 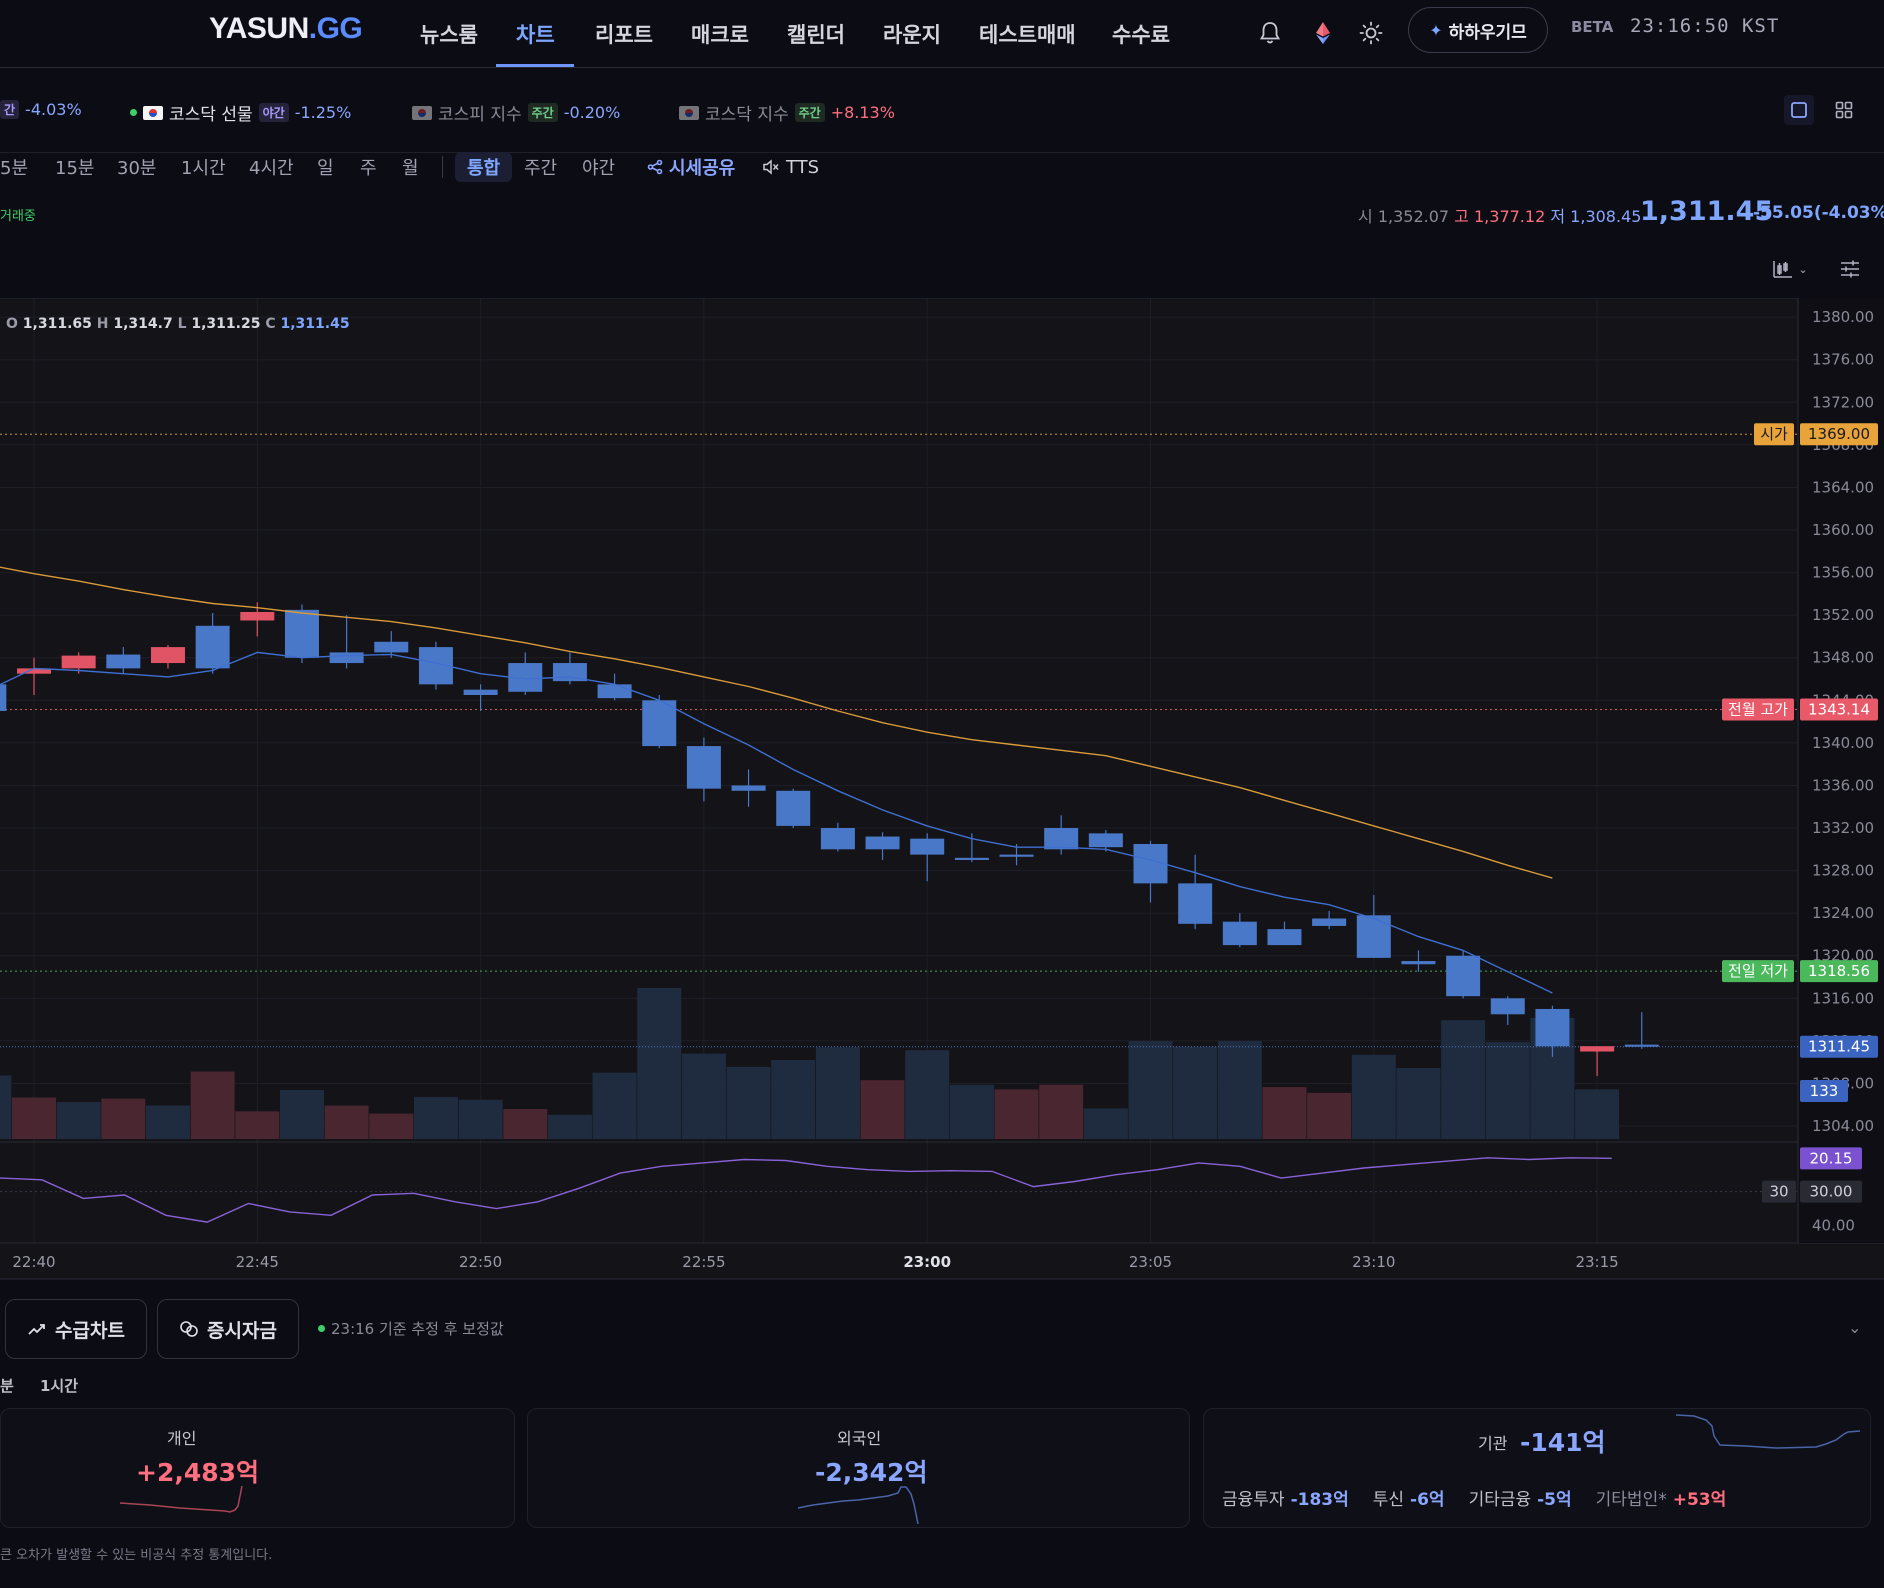 What do you see at coordinates (1270, 33) in the screenshot?
I see `bell-icon` at bounding box center [1270, 33].